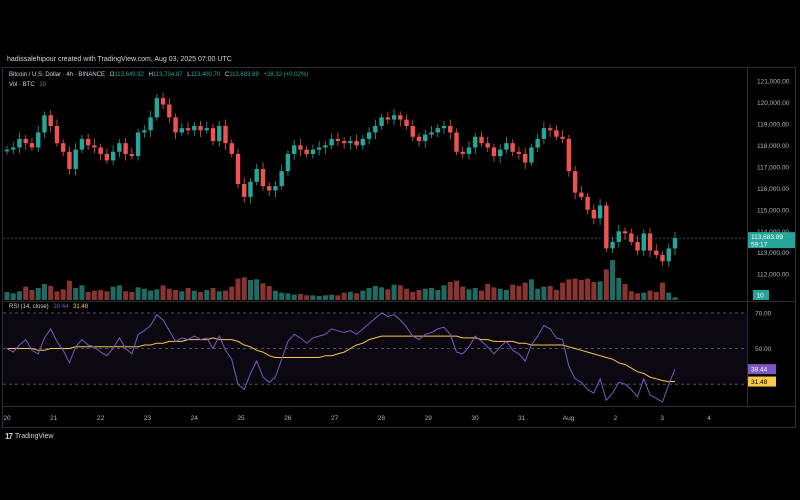  What do you see at coordinates (167, 75) in the screenshot?
I see `ohlc-high: 113,734.87` at bounding box center [167, 75].